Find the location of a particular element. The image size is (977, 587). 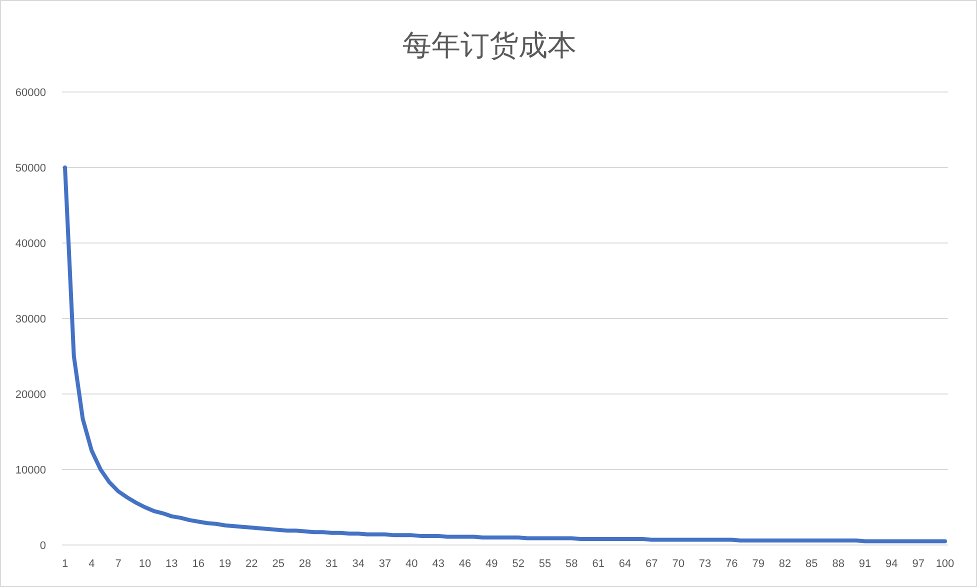

x-tick-label: 100 is located at coordinates (945, 564).